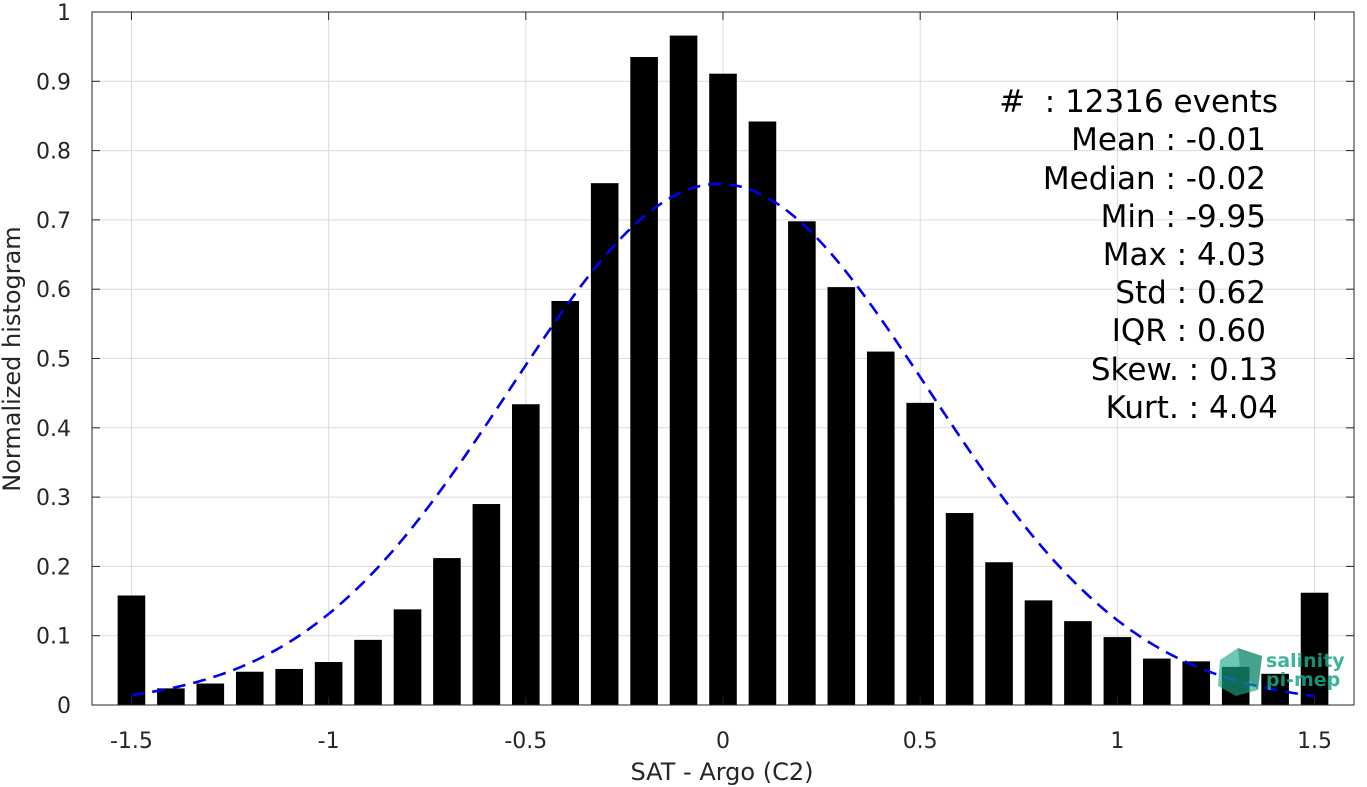 The width and height of the screenshot is (1367, 787). Describe the element at coordinates (1314, 741) in the screenshot. I see `x-tick-label: 1.5` at that location.